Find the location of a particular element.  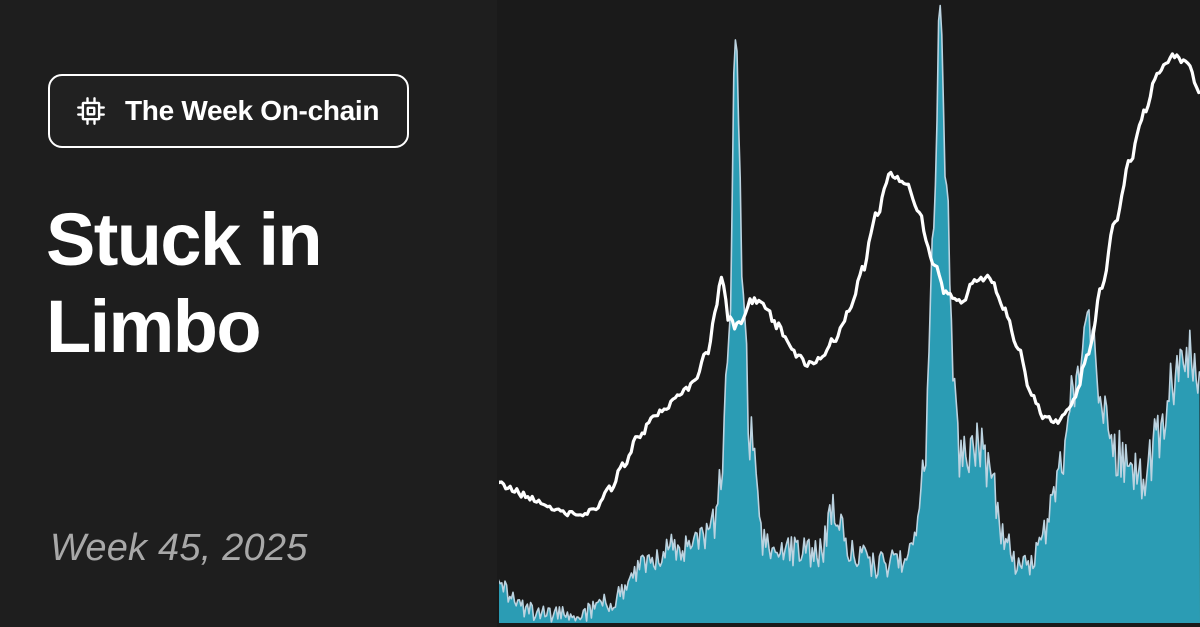

page-title: Stuck in Limbo is located at coordinates (261, 283).